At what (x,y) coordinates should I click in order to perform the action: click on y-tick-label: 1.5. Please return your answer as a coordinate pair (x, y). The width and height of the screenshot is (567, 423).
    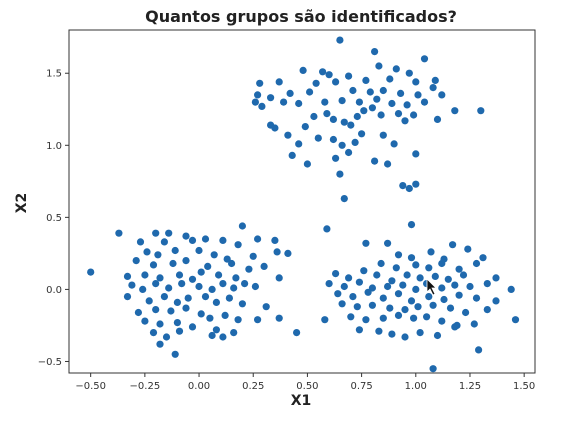
    Looking at the image, I should click on (54, 74).